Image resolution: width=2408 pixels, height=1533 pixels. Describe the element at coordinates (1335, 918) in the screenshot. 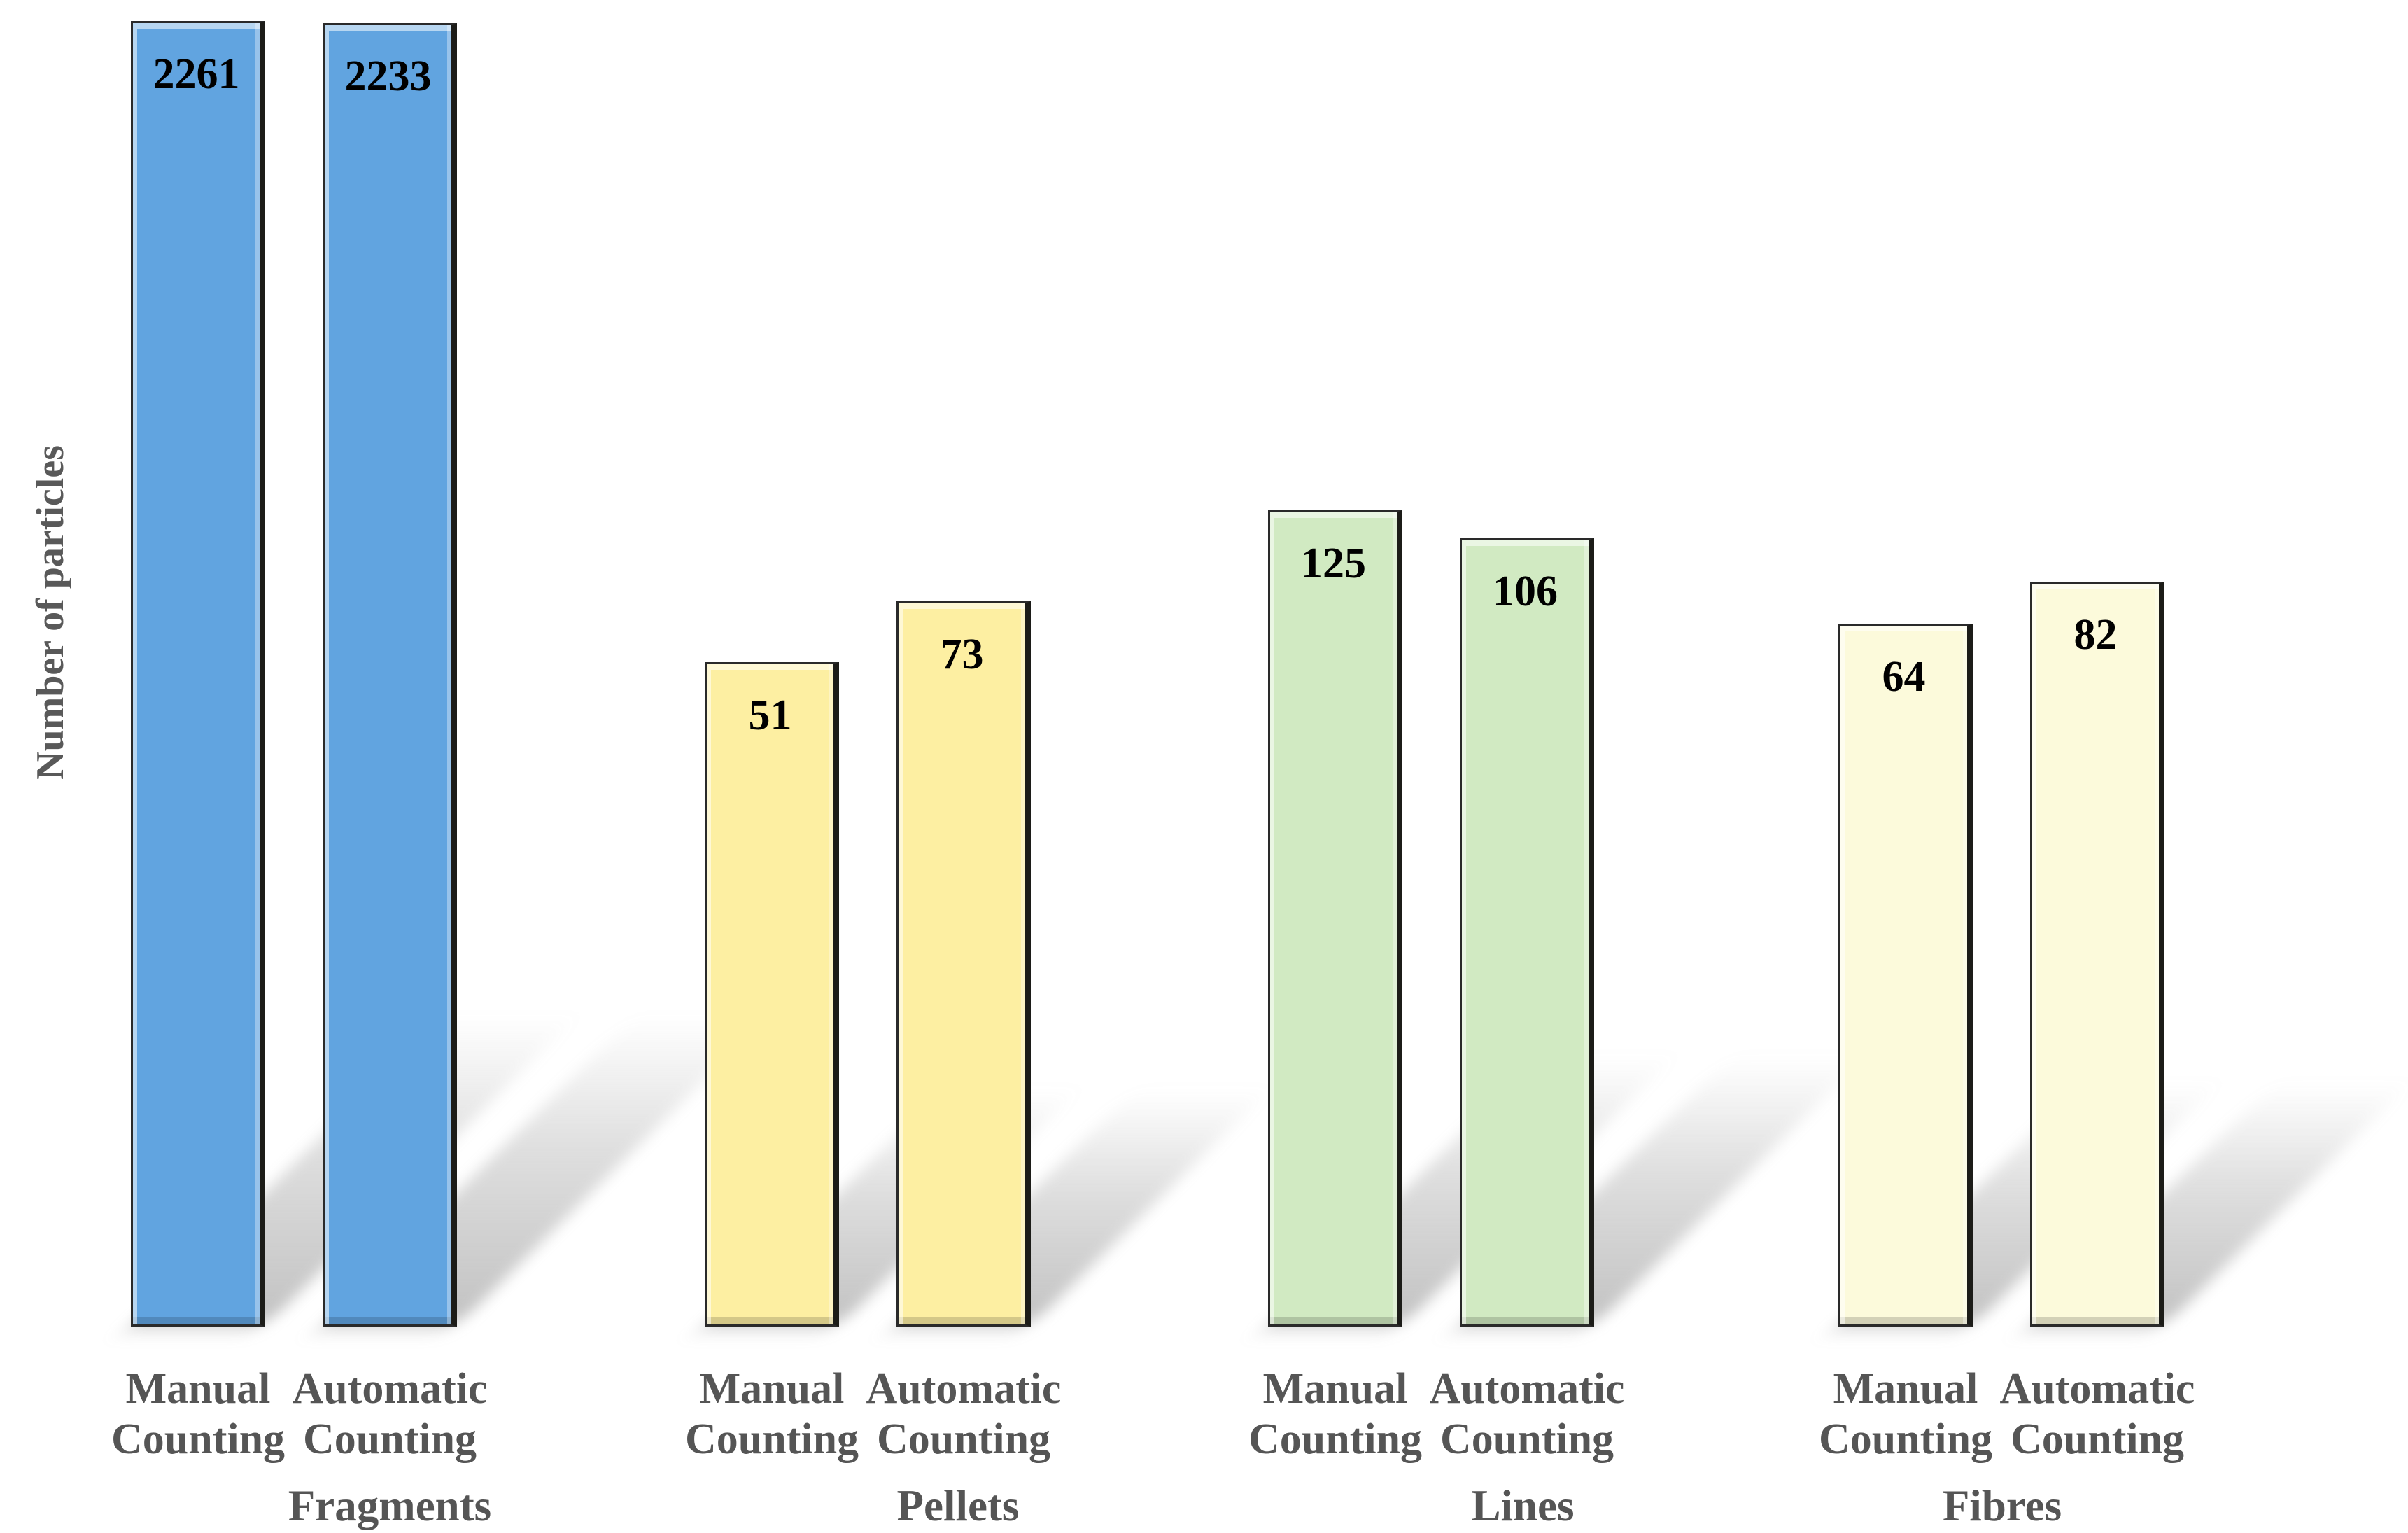

I see `bar-lines-manual: 125` at that location.